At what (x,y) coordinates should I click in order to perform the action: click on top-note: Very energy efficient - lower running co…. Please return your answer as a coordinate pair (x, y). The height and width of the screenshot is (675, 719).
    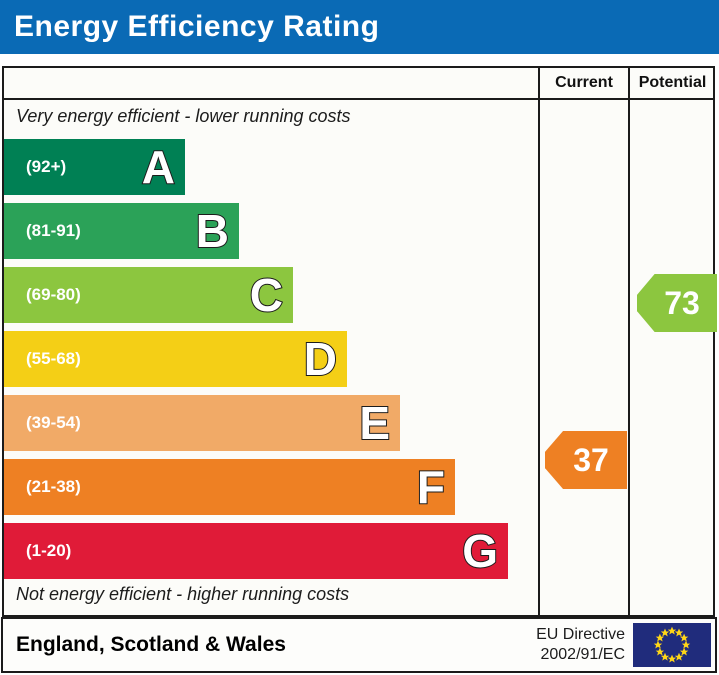
    Looking at the image, I should click on (183, 116).